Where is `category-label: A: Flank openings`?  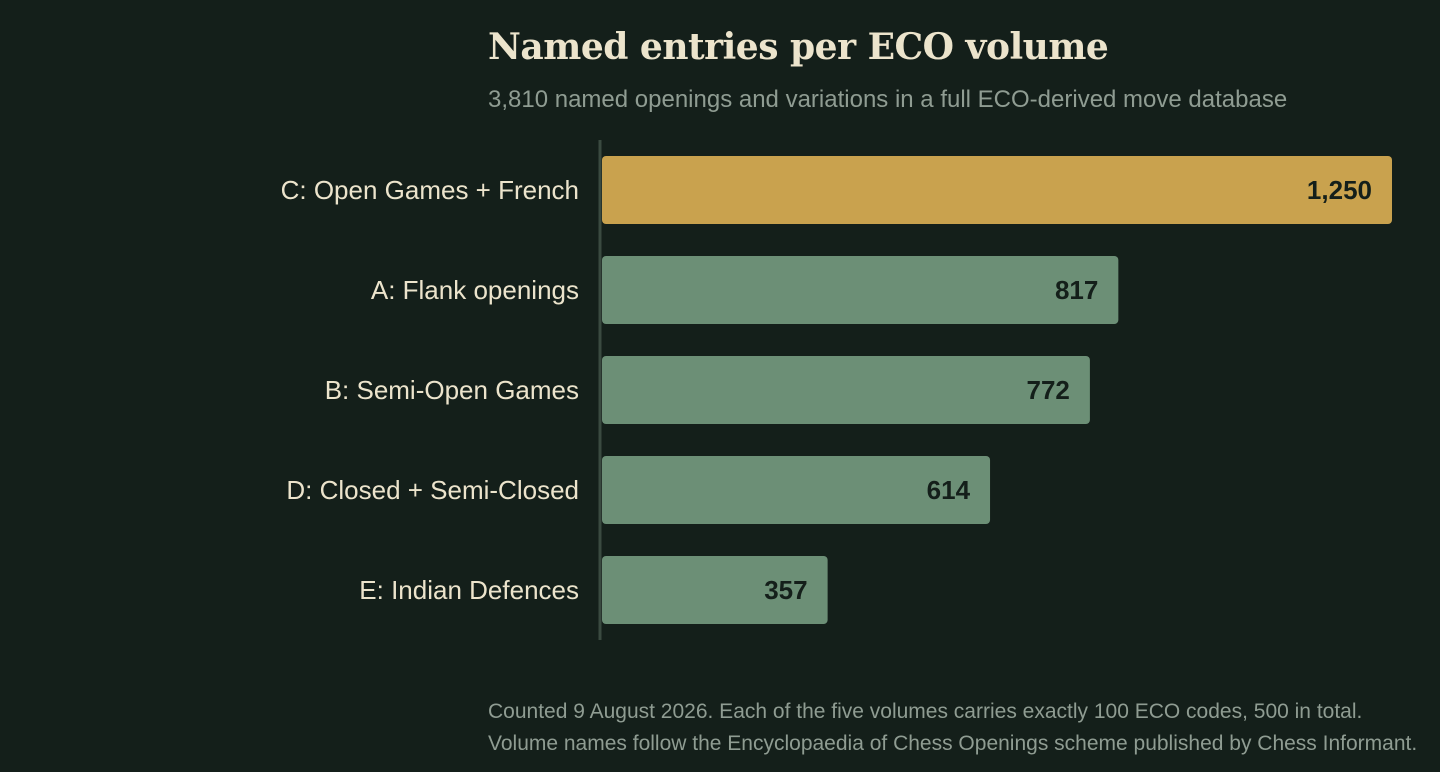 category-label: A: Flank openings is located at coordinates (475, 290).